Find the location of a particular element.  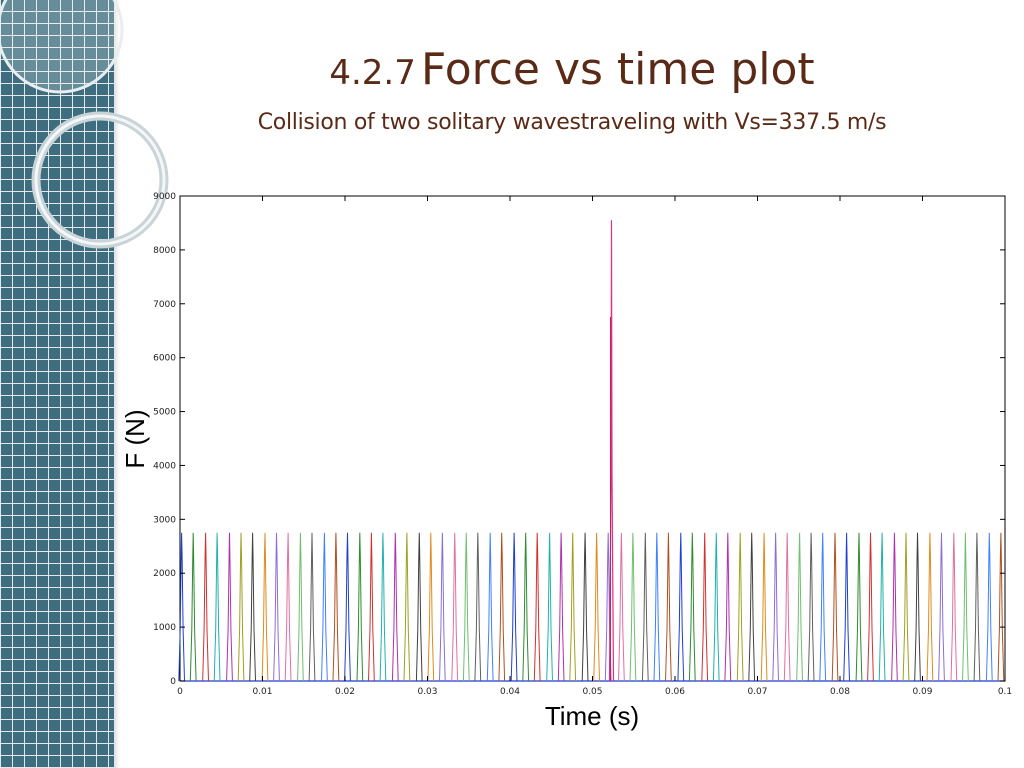

x-tick-label: 0.03 is located at coordinates (427, 692).